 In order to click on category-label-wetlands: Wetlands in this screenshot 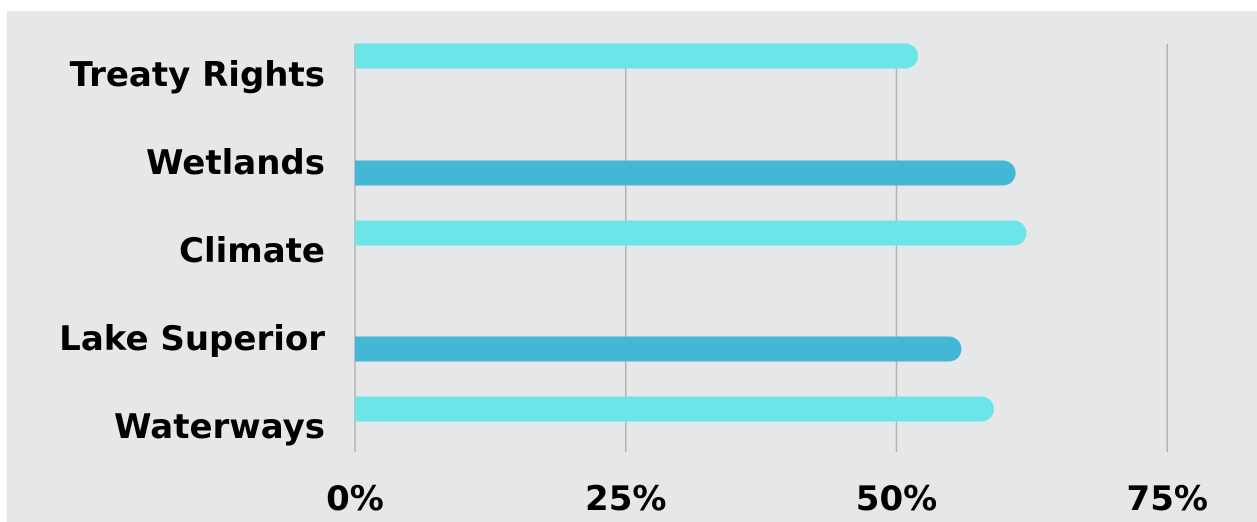, I will do `click(235, 163)`.